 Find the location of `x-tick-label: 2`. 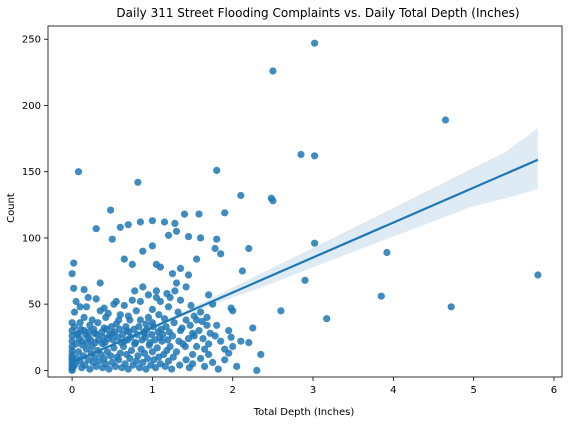

x-tick-label: 2 is located at coordinates (233, 390).